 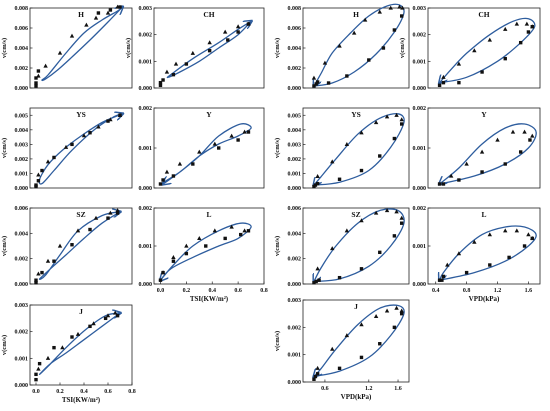 I want to click on x-tick-label: 0.6, so click(x=238, y=291).